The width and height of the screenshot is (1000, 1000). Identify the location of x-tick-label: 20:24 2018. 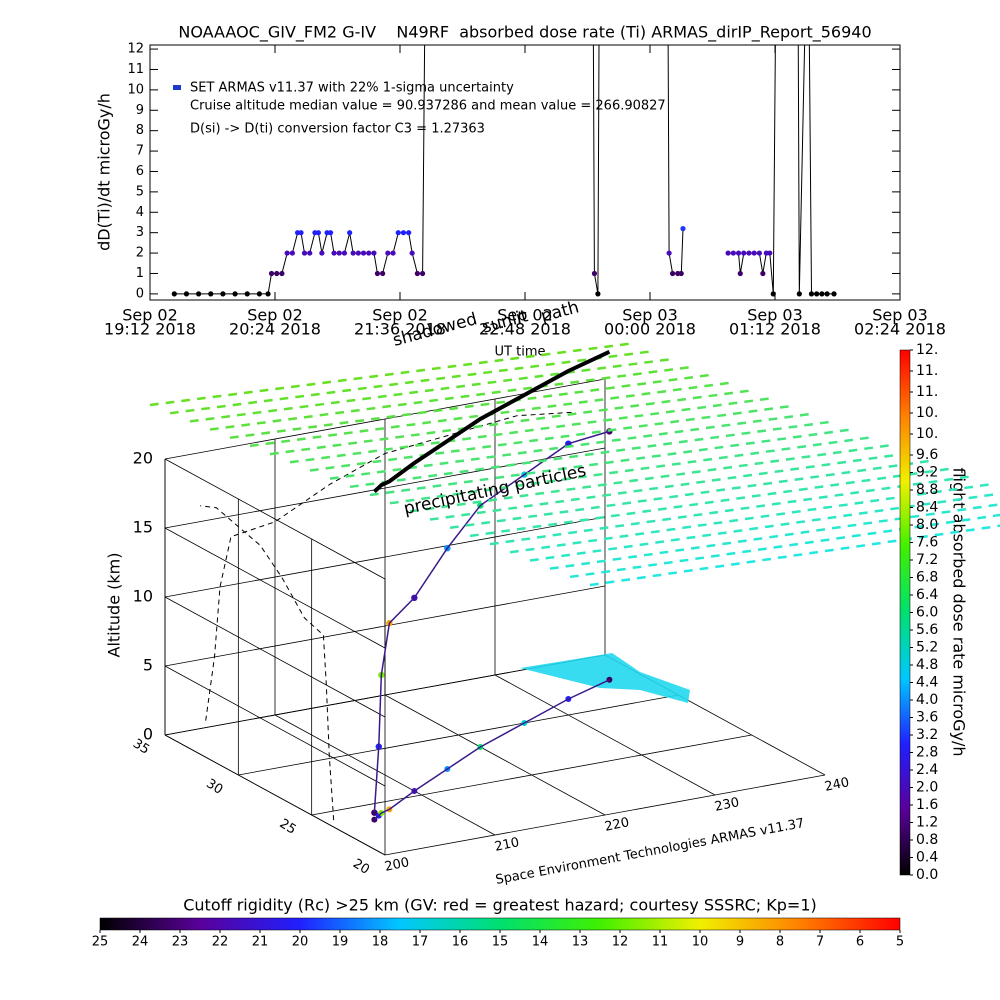
(275, 329).